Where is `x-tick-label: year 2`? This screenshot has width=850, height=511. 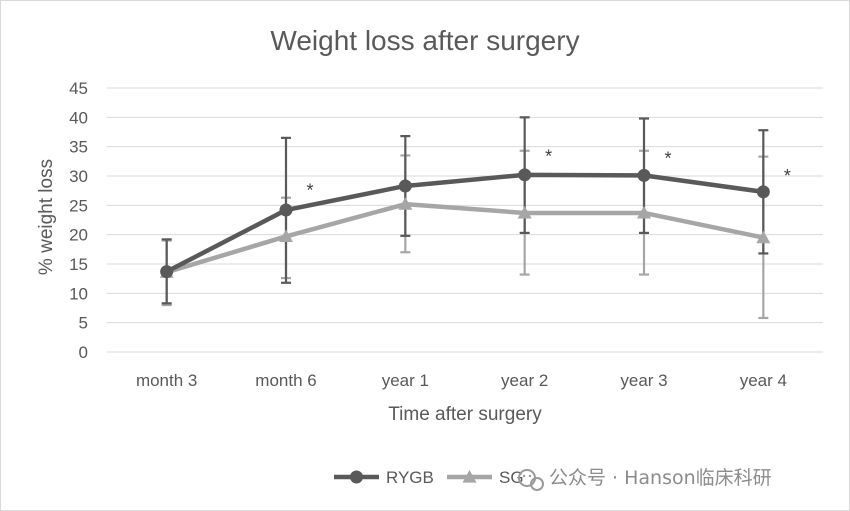
x-tick-label: year 2 is located at coordinates (524, 380).